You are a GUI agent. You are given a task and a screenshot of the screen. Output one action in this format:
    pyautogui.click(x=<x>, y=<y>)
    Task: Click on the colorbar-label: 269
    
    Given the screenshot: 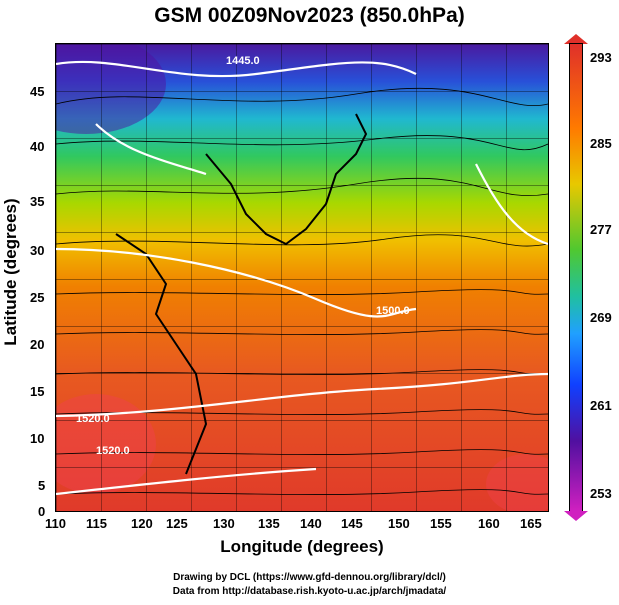 What is the action you would take?
    pyautogui.click(x=601, y=317)
    